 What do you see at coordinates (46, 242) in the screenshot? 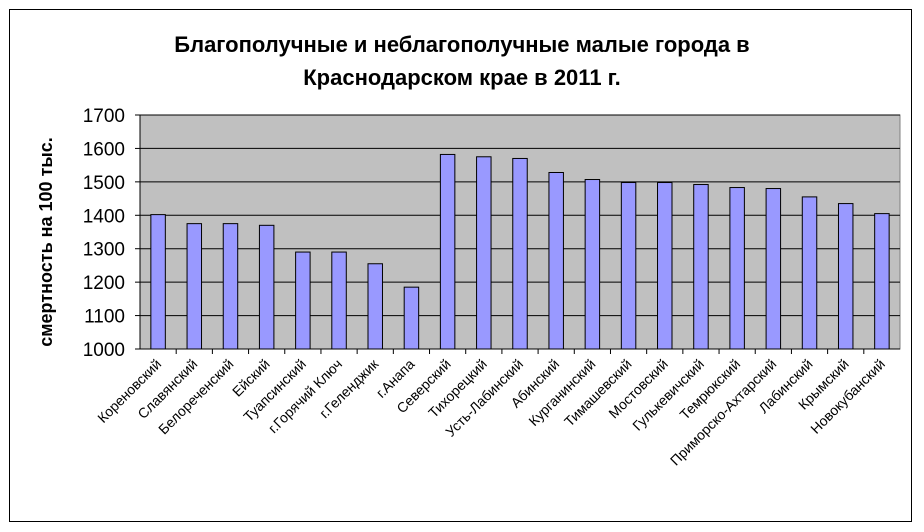
I see `y-axis-label: смертность на 100 тыс.` at bounding box center [46, 242].